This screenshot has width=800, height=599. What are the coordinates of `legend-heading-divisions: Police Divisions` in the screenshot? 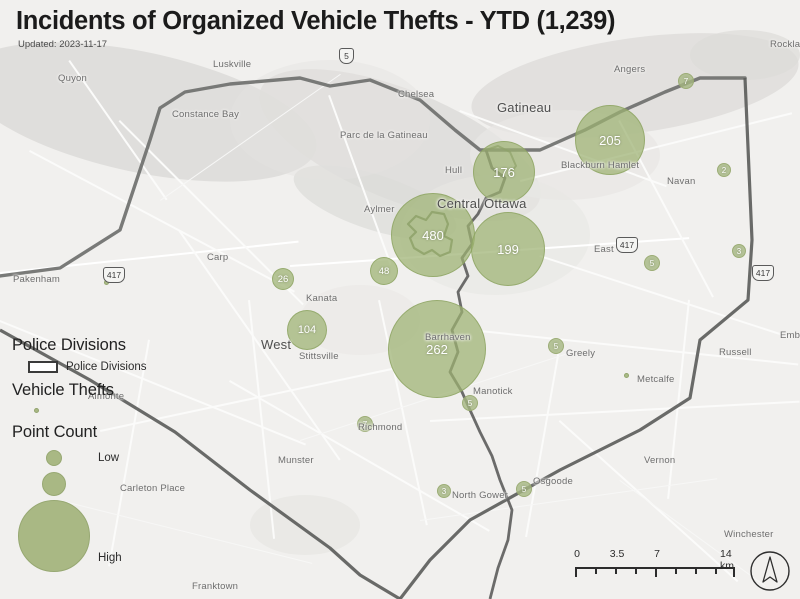 It's located at (69, 345).